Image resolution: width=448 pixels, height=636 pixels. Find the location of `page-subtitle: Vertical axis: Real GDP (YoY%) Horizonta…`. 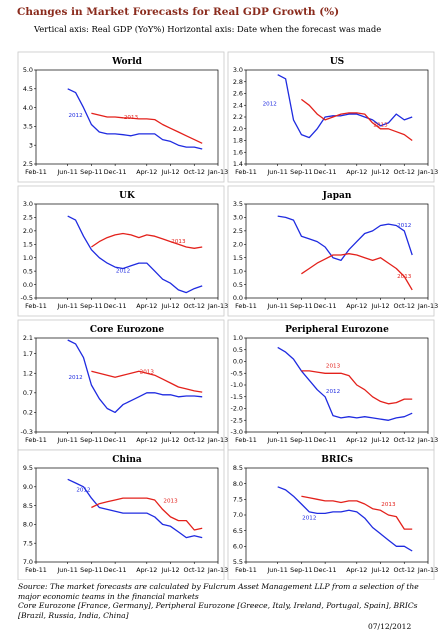

page-subtitle: Vertical axis: Real GDP (YoY%) Horizonta… is located at coordinates (208, 29).